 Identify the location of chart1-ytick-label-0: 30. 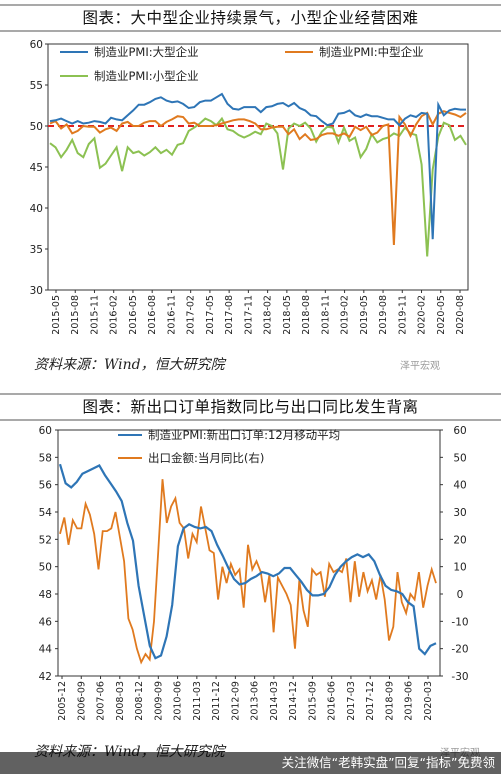
(36, 291).